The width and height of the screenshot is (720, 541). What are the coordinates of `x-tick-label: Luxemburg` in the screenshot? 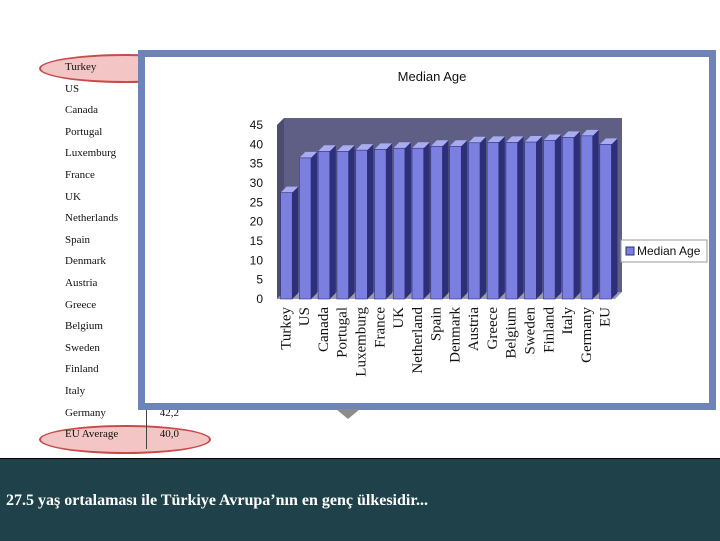 It's located at (362, 342).